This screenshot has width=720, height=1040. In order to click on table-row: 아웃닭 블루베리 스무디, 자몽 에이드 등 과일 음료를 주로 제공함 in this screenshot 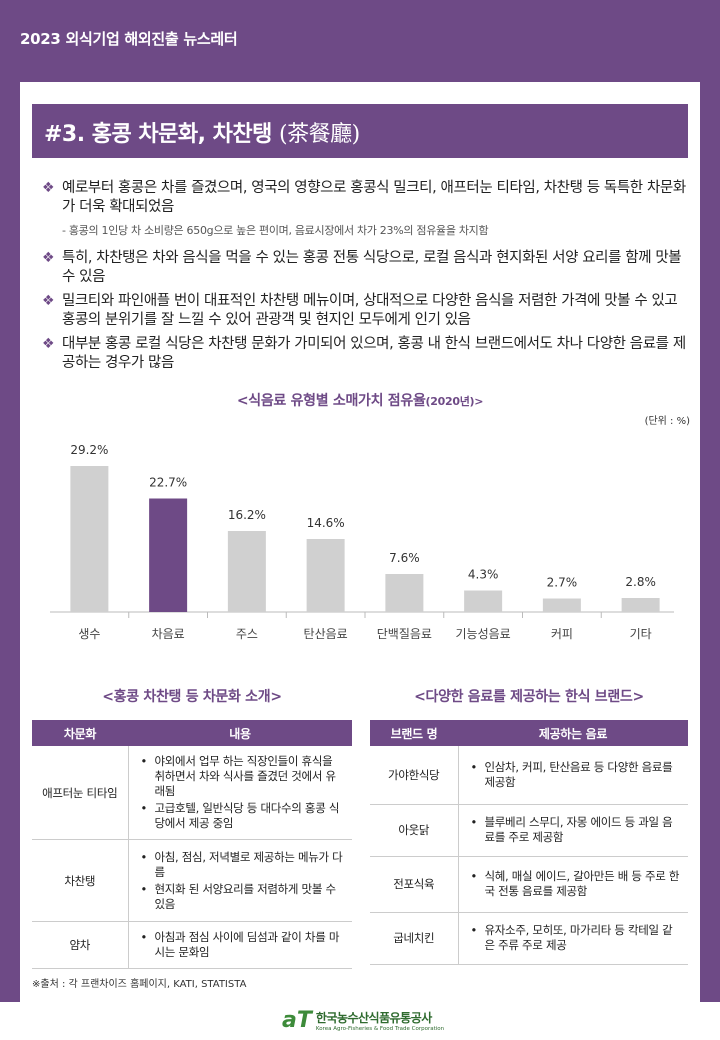, I will do `click(529, 830)`.